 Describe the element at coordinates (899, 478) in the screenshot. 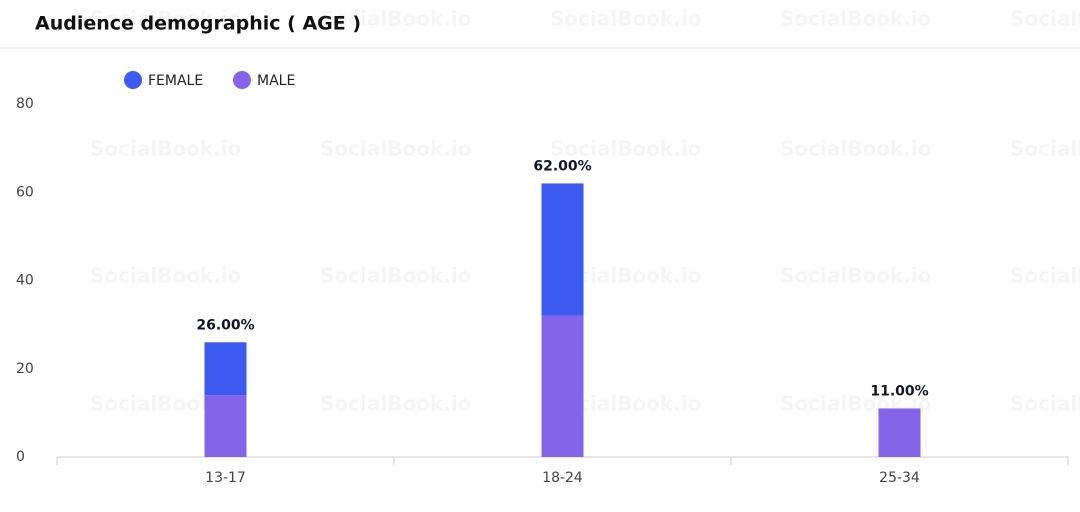

I see `x-tick-label: 25-34` at that location.